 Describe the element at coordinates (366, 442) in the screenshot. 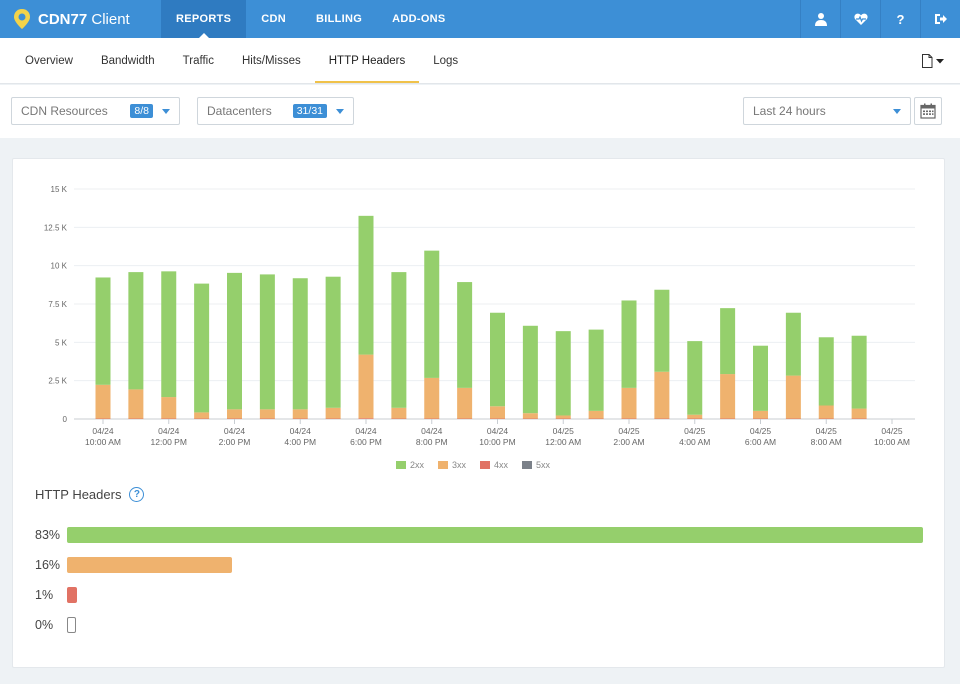

I see `x-tick-label-time: 6:00 PM` at that location.